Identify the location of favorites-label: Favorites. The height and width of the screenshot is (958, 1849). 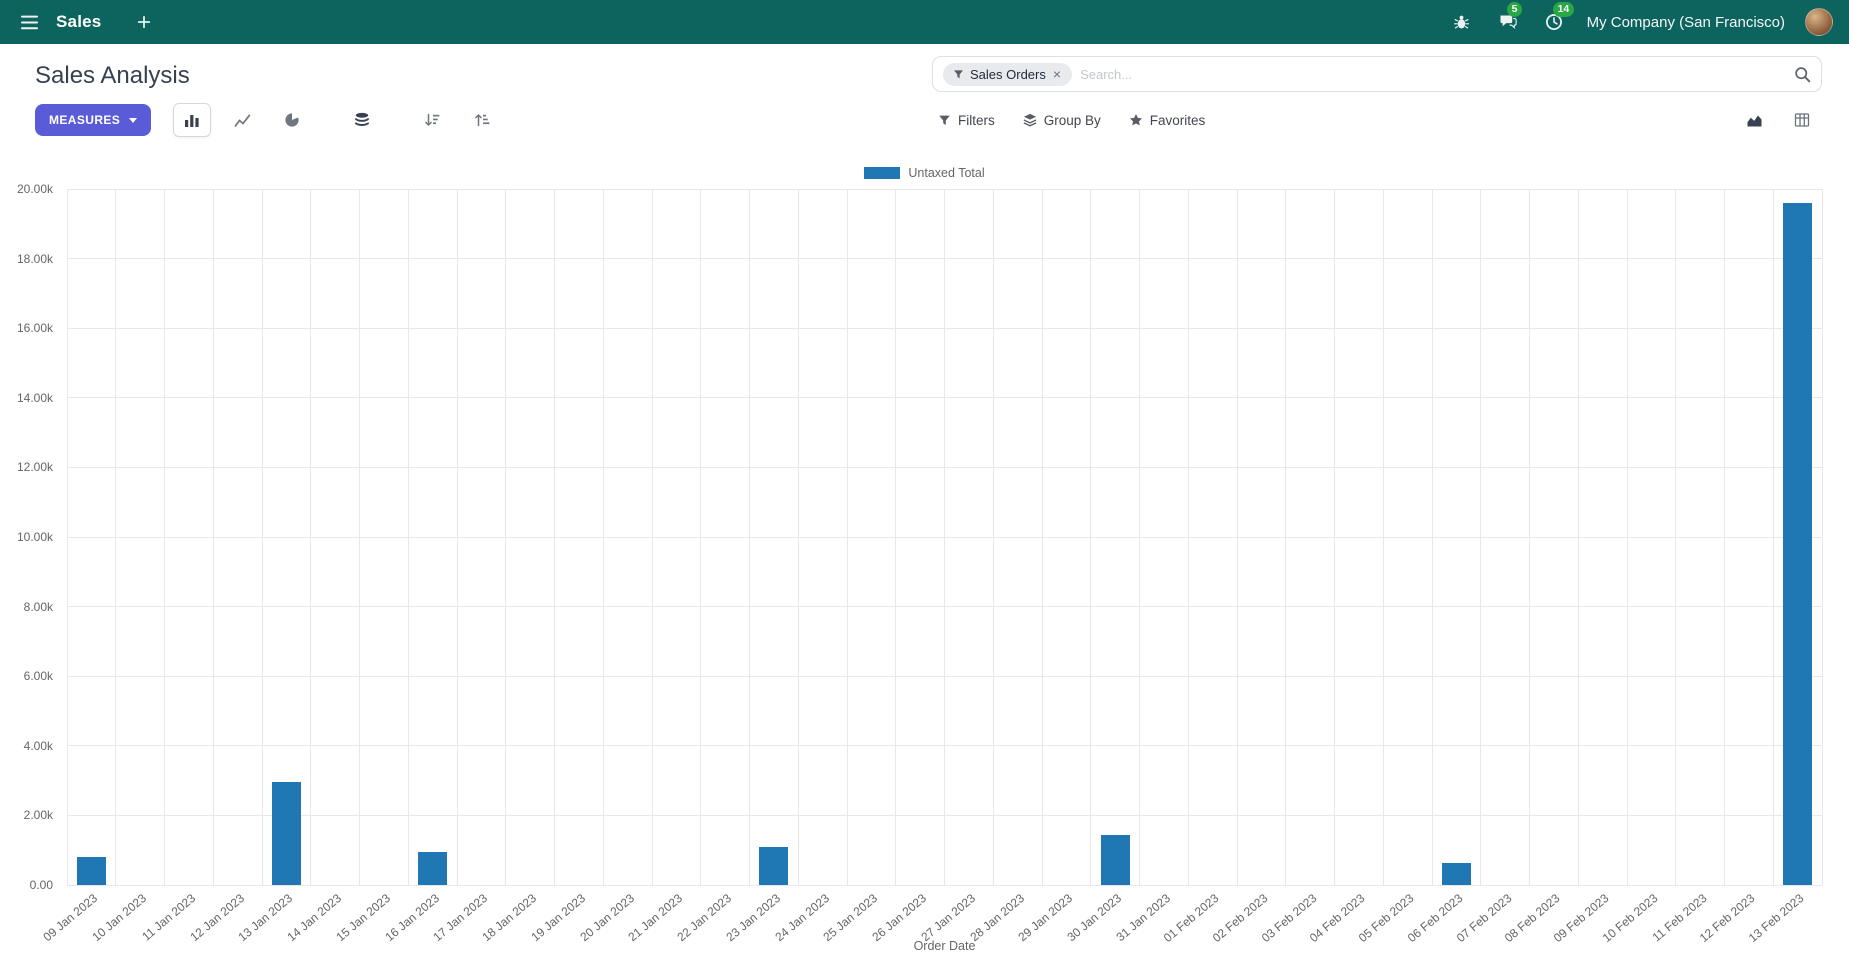
(1177, 120).